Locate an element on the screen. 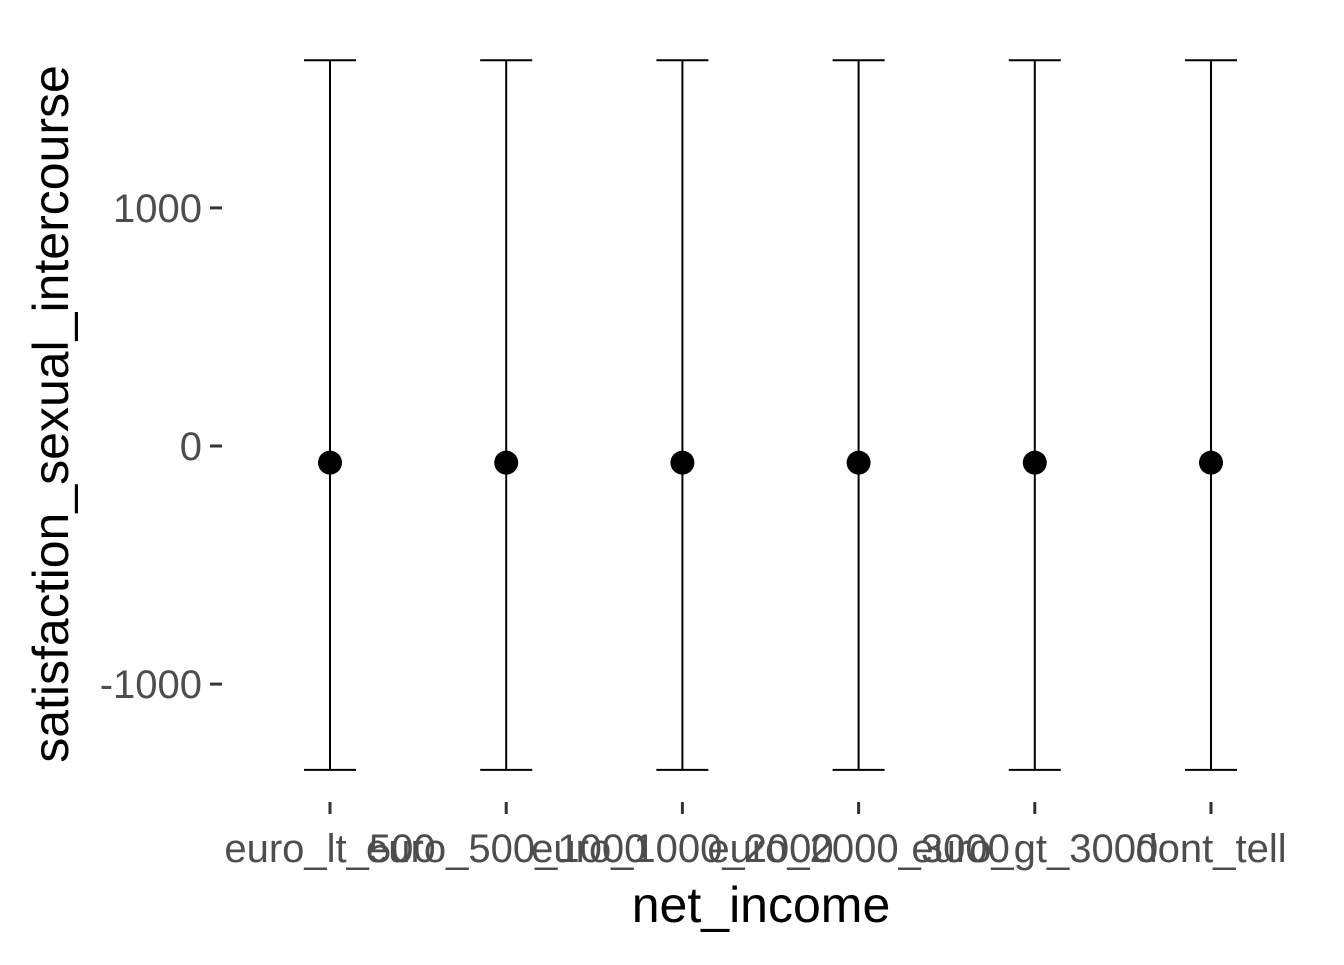 This screenshot has height=965, width=1344. y-axis: -1000 0 1000 is located at coordinates (161, 447).